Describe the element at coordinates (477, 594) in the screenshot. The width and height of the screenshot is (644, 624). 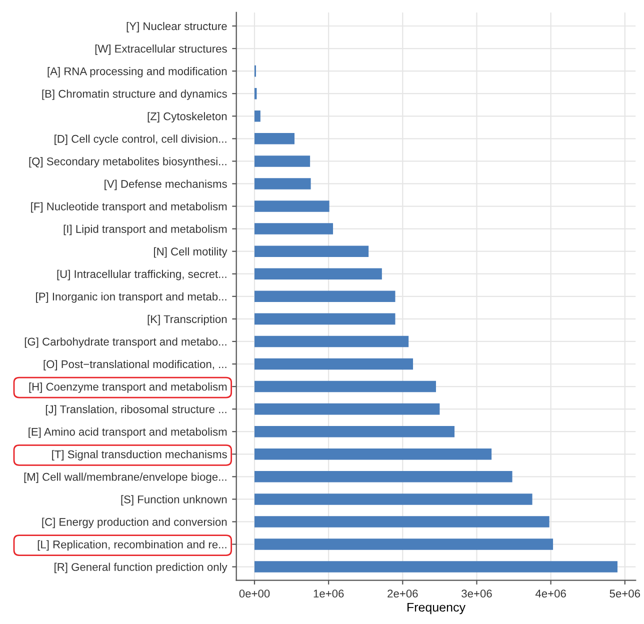
I see `x-tick-label: 3e+06` at that location.